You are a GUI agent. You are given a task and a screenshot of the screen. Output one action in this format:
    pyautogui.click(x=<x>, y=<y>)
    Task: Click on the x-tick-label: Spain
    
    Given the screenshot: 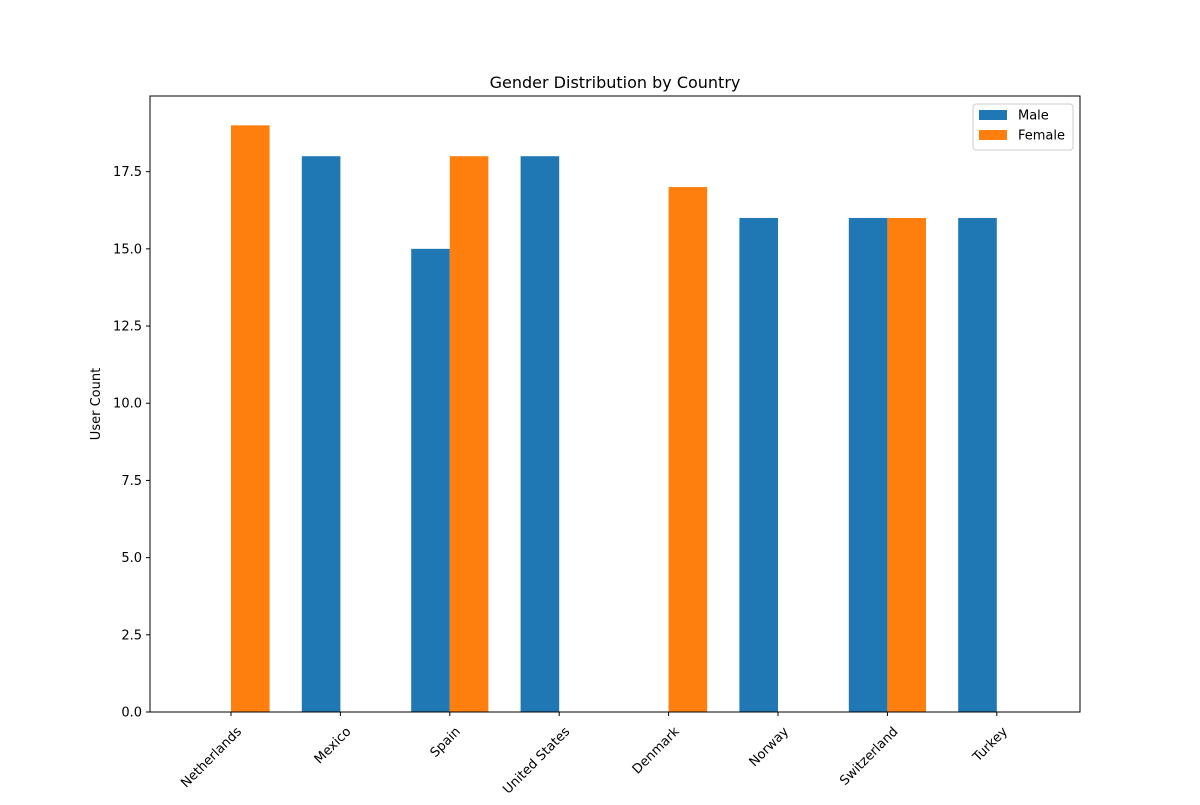 What is the action you would take?
    pyautogui.click(x=446, y=742)
    